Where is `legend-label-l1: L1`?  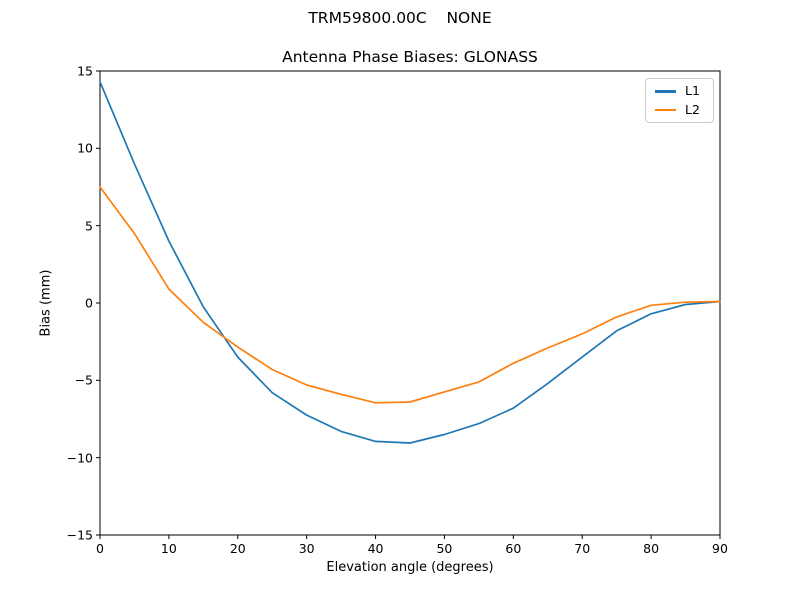 legend-label-l1: L1 is located at coordinates (692, 90).